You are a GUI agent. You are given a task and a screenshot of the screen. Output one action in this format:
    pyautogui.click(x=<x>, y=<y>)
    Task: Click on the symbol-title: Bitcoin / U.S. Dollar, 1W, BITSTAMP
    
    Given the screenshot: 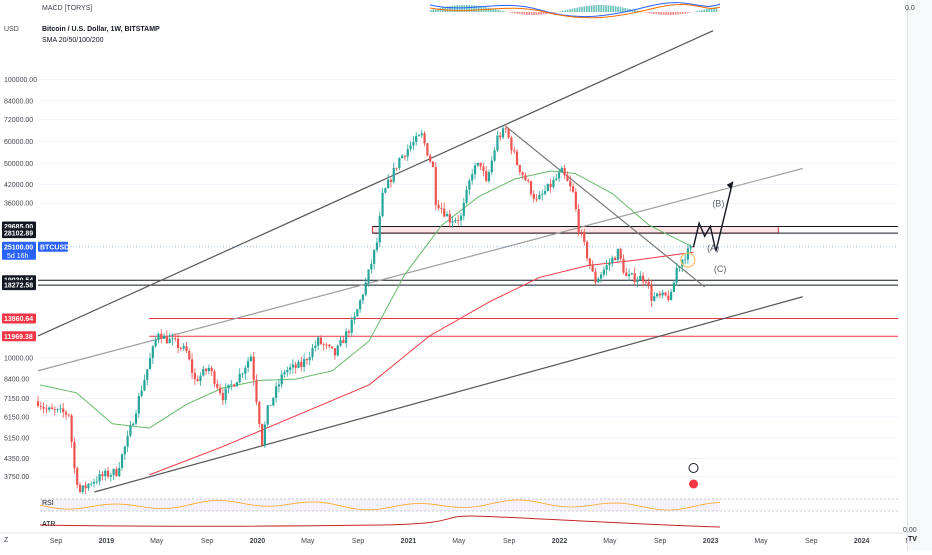 What is the action you would take?
    pyautogui.click(x=101, y=29)
    